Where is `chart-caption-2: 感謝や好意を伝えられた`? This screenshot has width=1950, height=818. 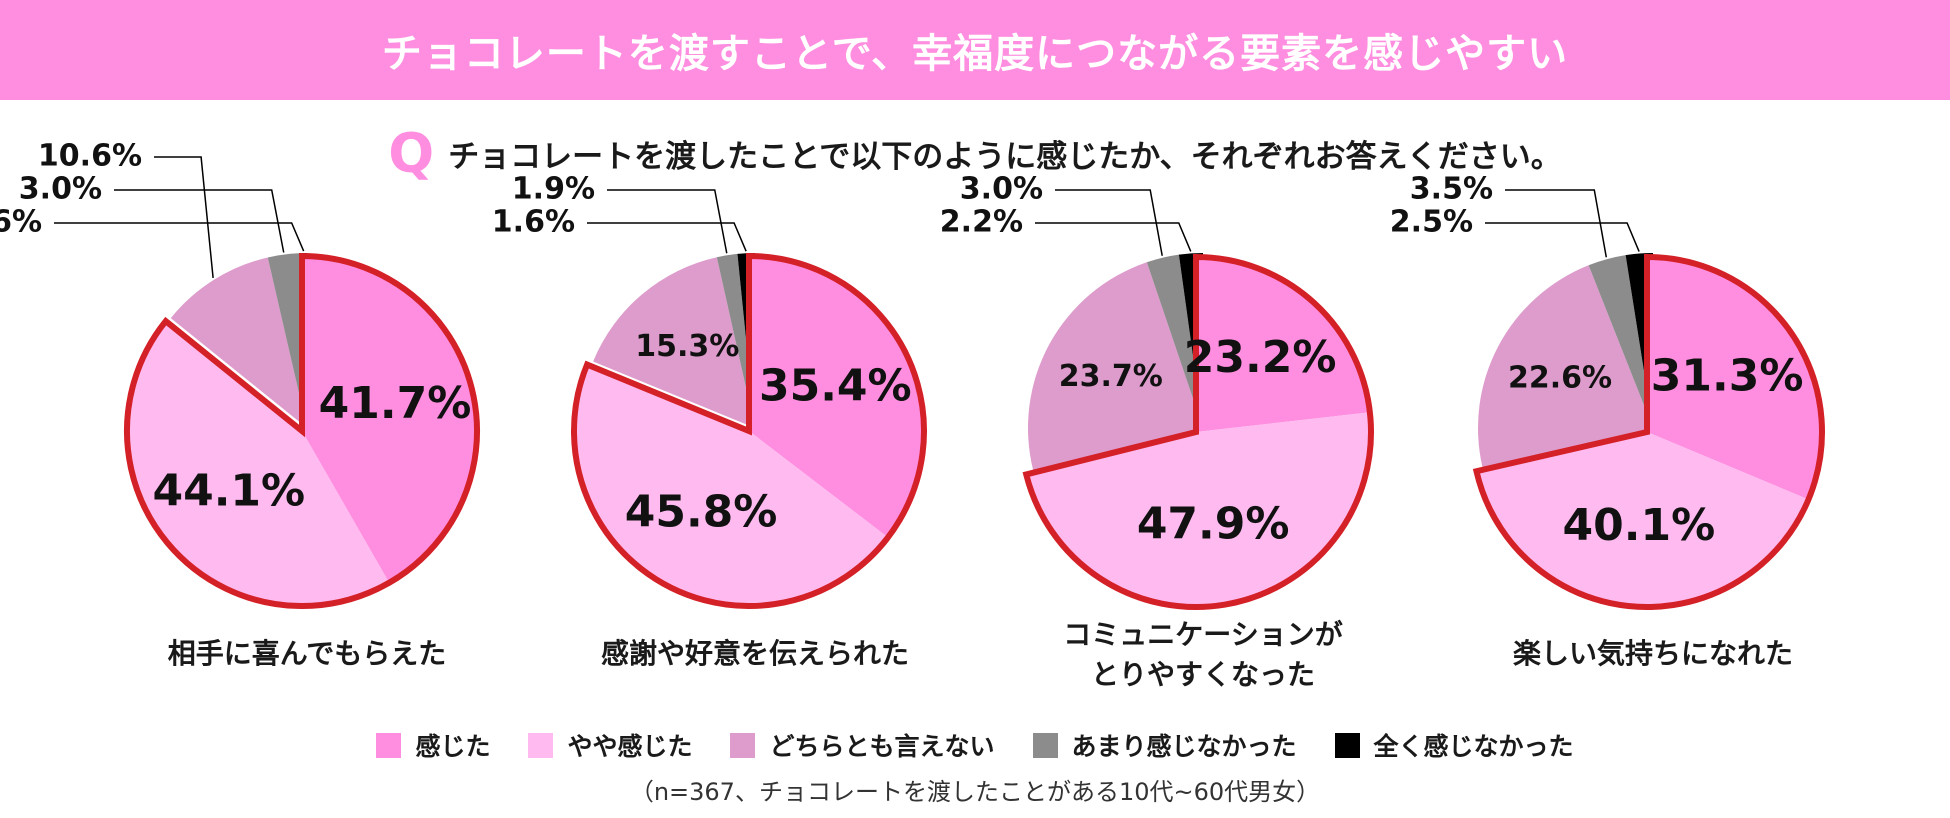 chart-caption-2: 感謝や好意を伝えられた is located at coordinates (755, 654).